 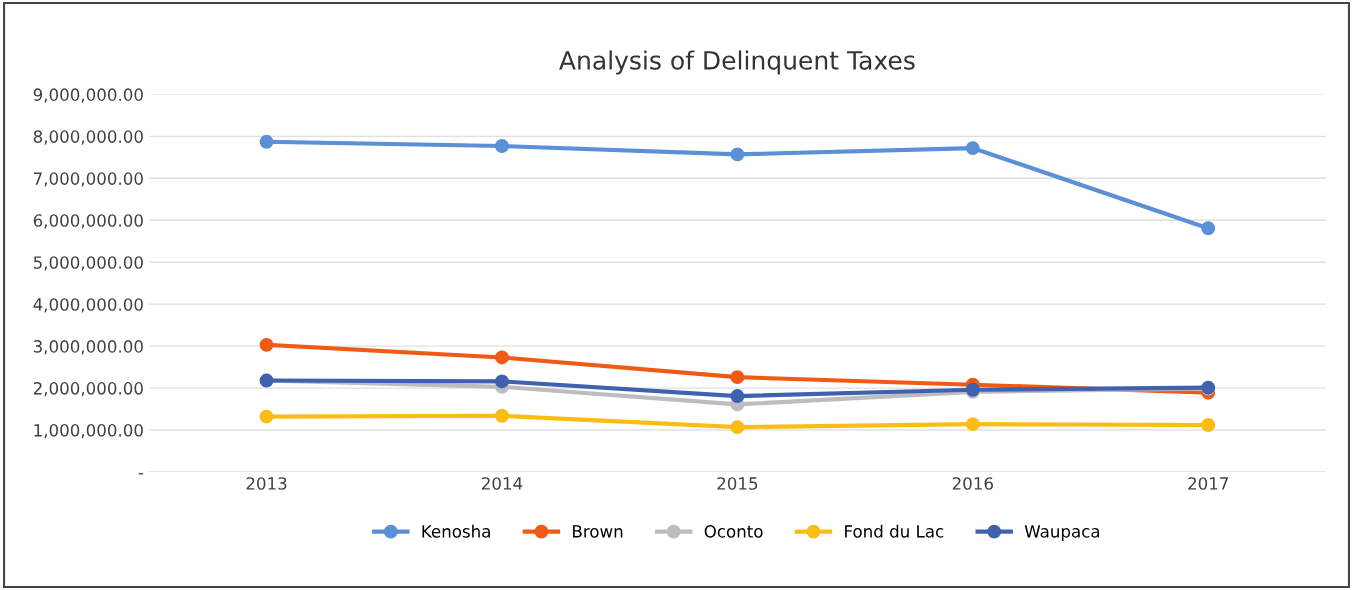 I want to click on y-tick-label: 9,000,000.00, so click(x=88, y=95).